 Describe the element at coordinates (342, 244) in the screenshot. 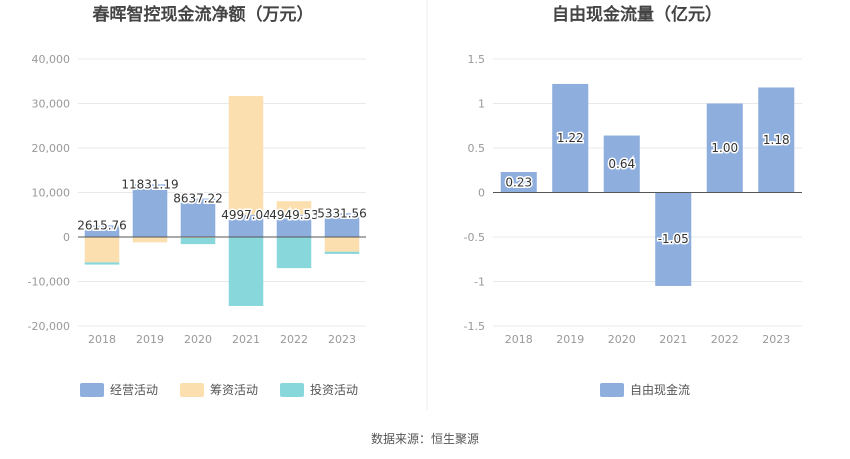

I see `left-bar-2023-s1` at that location.